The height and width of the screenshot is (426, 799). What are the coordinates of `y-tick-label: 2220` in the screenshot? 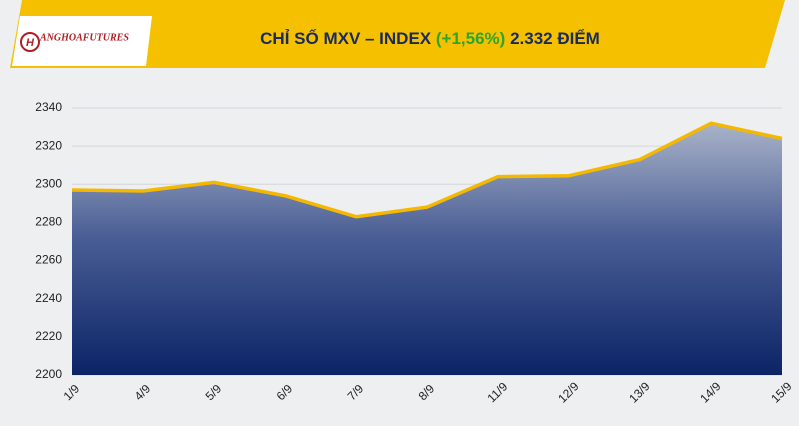 It's located at (48, 336).